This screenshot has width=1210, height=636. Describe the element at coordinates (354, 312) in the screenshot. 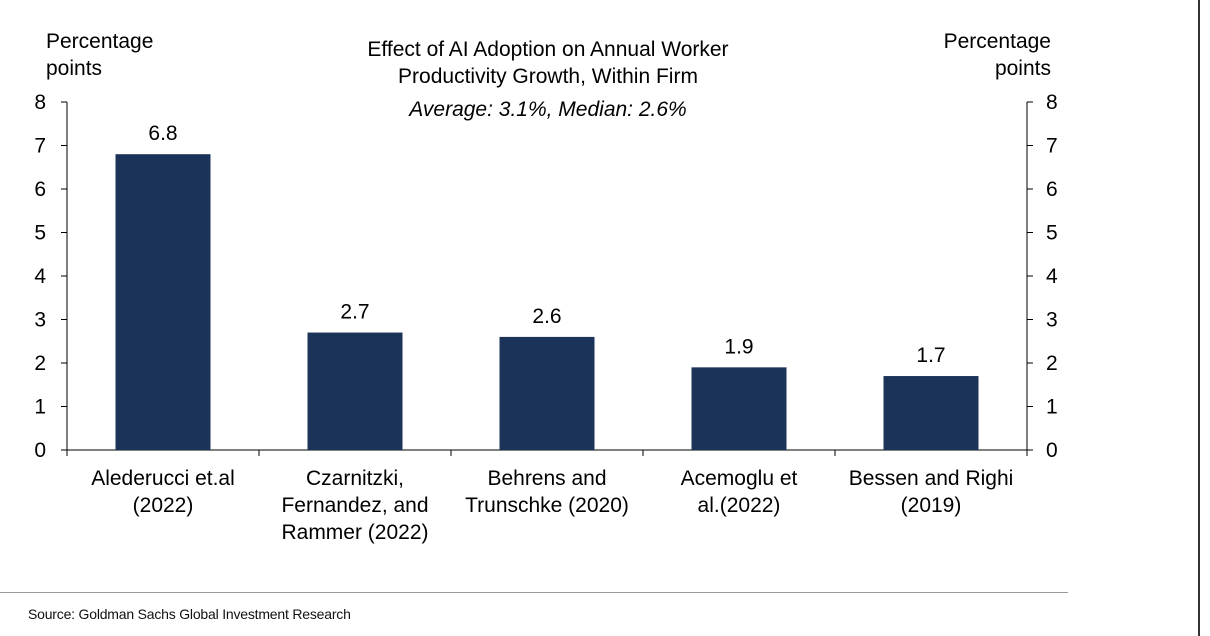

I see `bar-value-label: 2.7` at that location.